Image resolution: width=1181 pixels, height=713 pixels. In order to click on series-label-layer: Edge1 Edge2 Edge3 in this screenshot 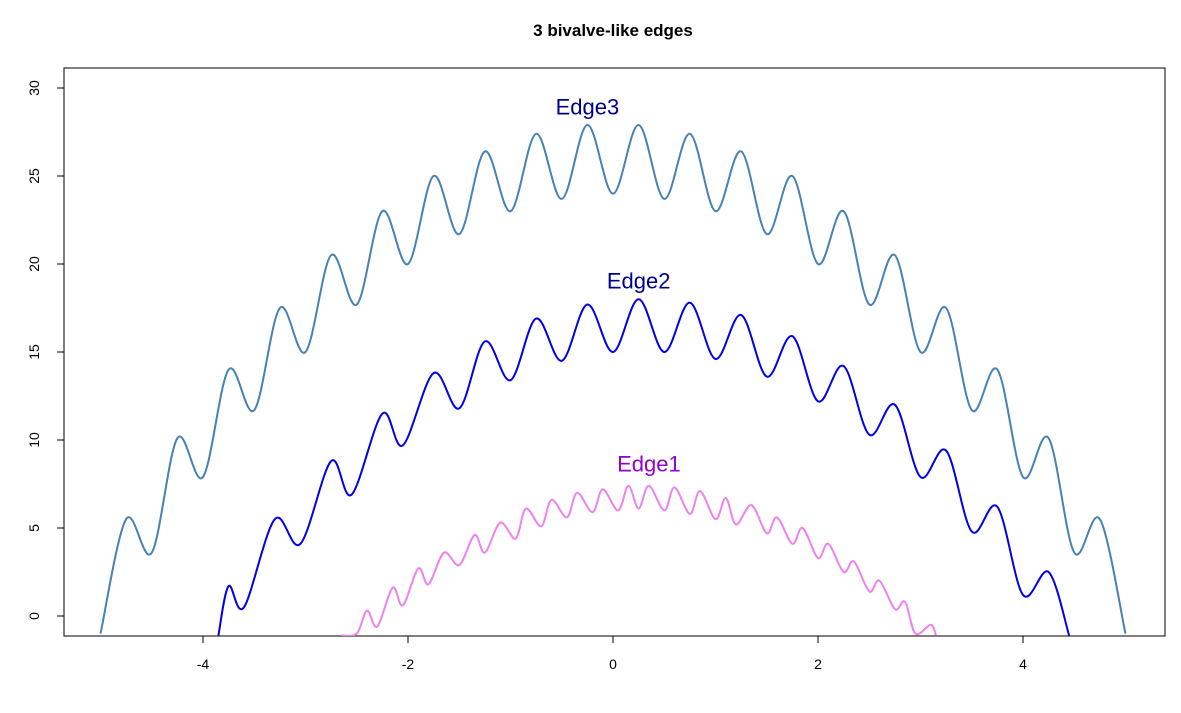, I will do `click(618, 285)`.